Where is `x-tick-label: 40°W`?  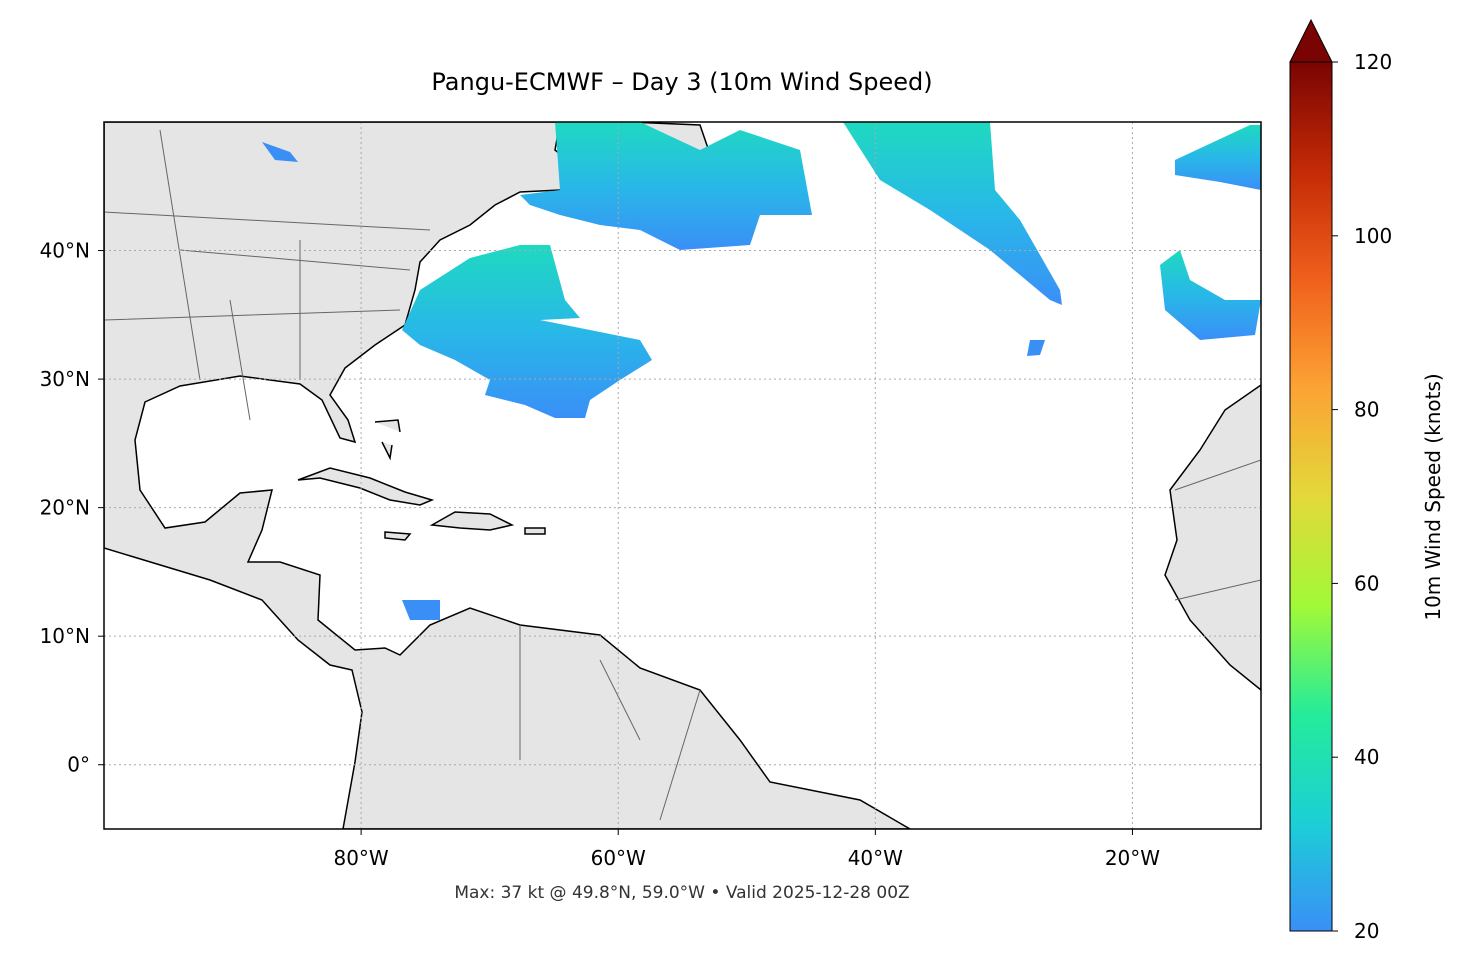 x-tick-label: 40°W is located at coordinates (875, 858).